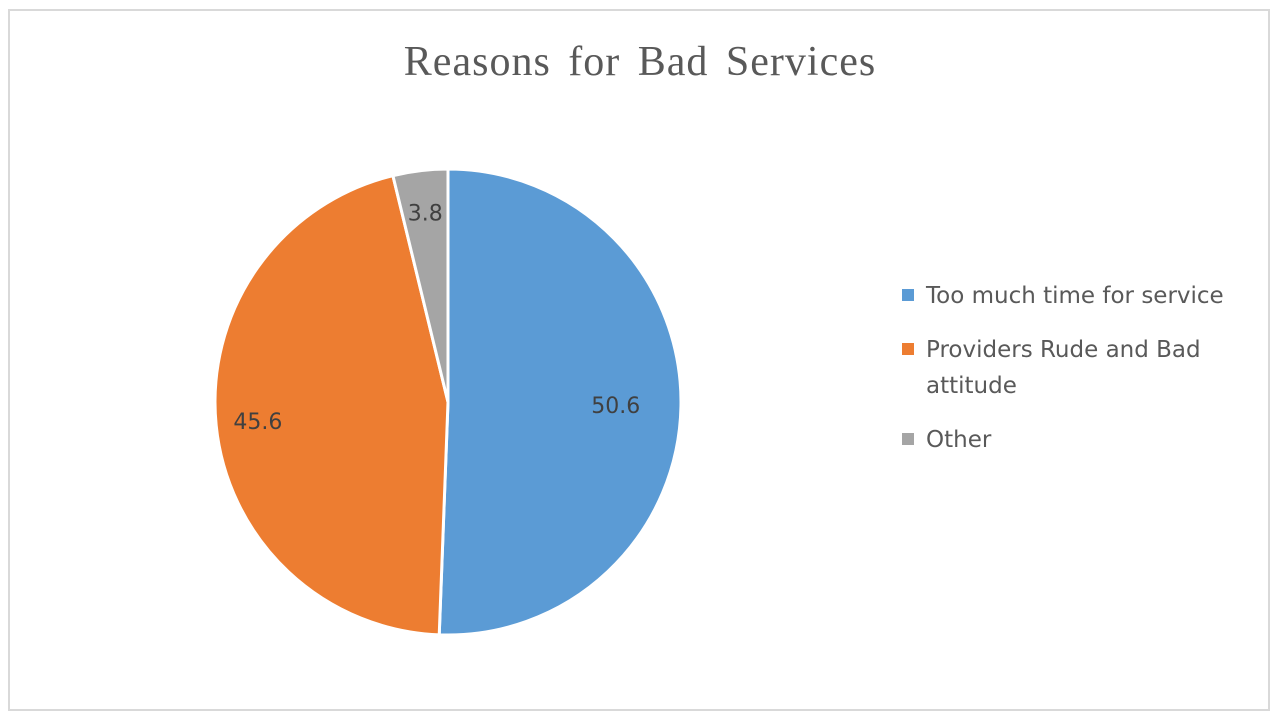 The width and height of the screenshot is (1280, 722). Describe the element at coordinates (959, 440) in the screenshot. I see `legend-label: Other` at that location.